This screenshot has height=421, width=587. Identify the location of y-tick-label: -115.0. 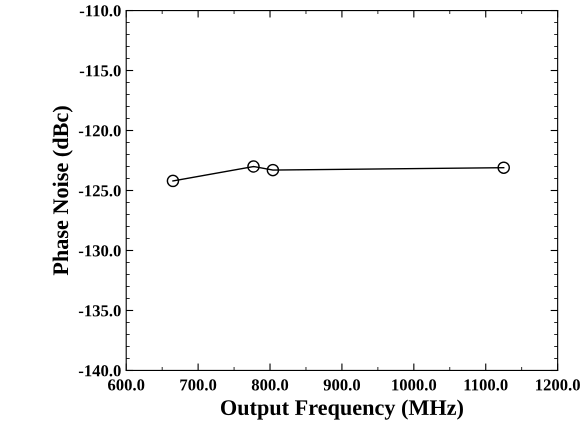
(100, 71).